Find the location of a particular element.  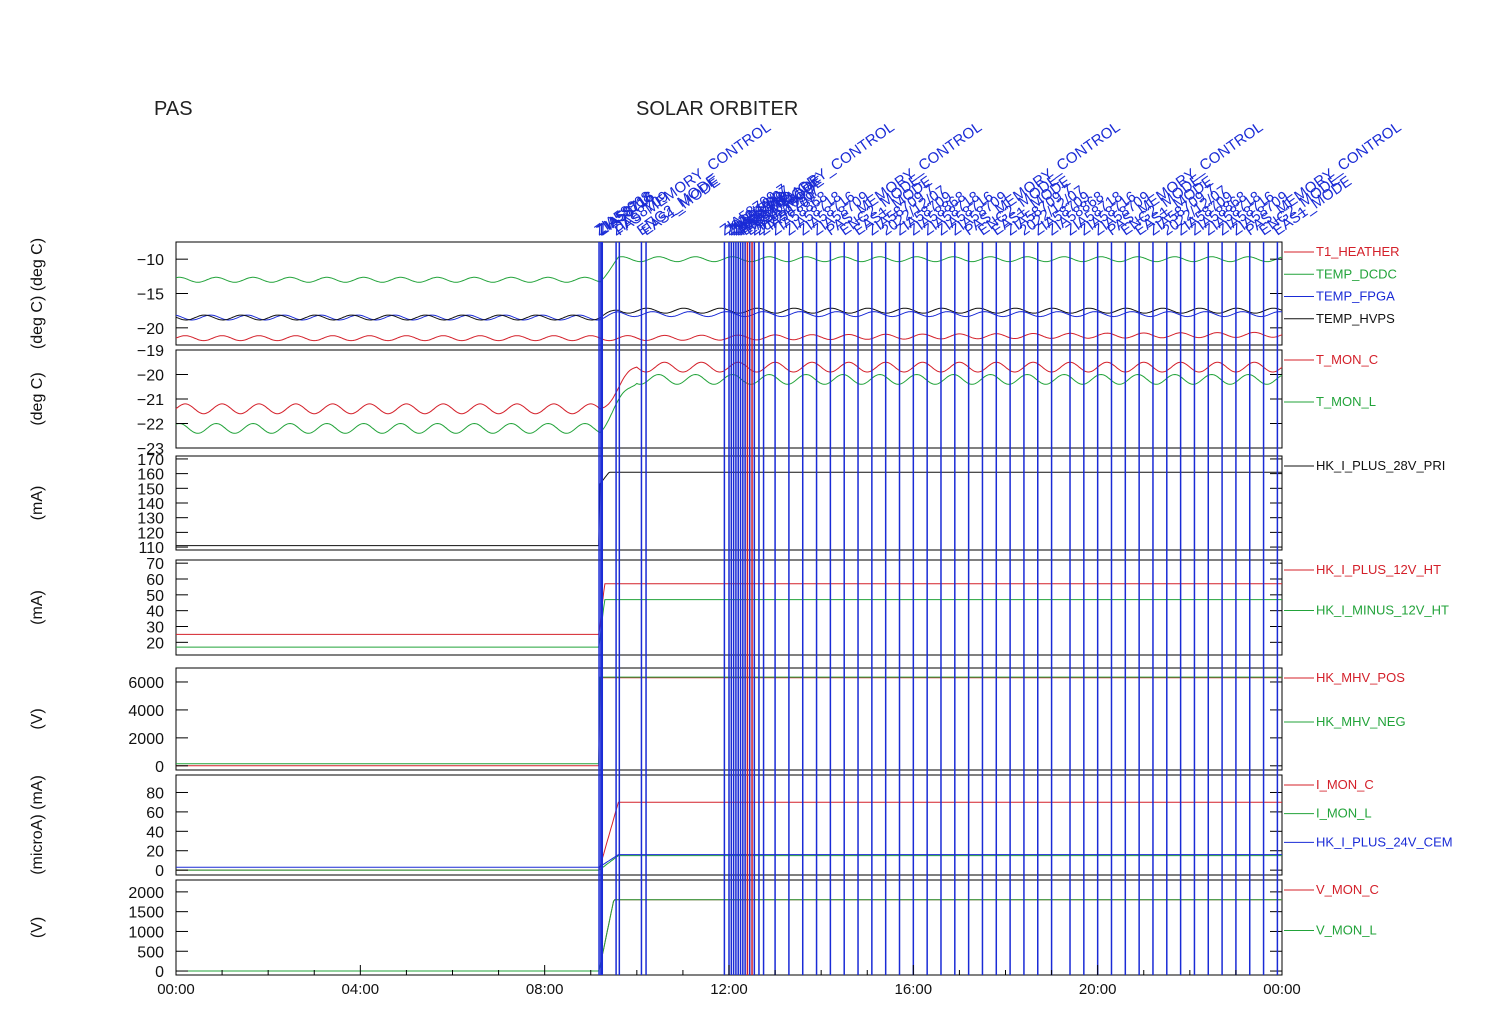

mission-title: SOLAR ORBITER is located at coordinates (717, 109).